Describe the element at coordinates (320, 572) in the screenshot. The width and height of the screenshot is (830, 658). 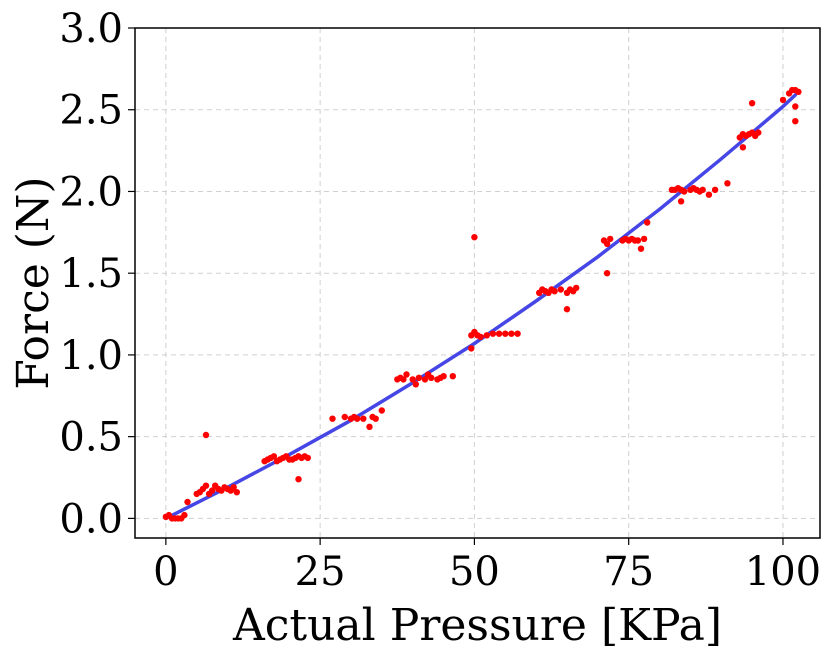
I see `x-tick-label: 25` at that location.